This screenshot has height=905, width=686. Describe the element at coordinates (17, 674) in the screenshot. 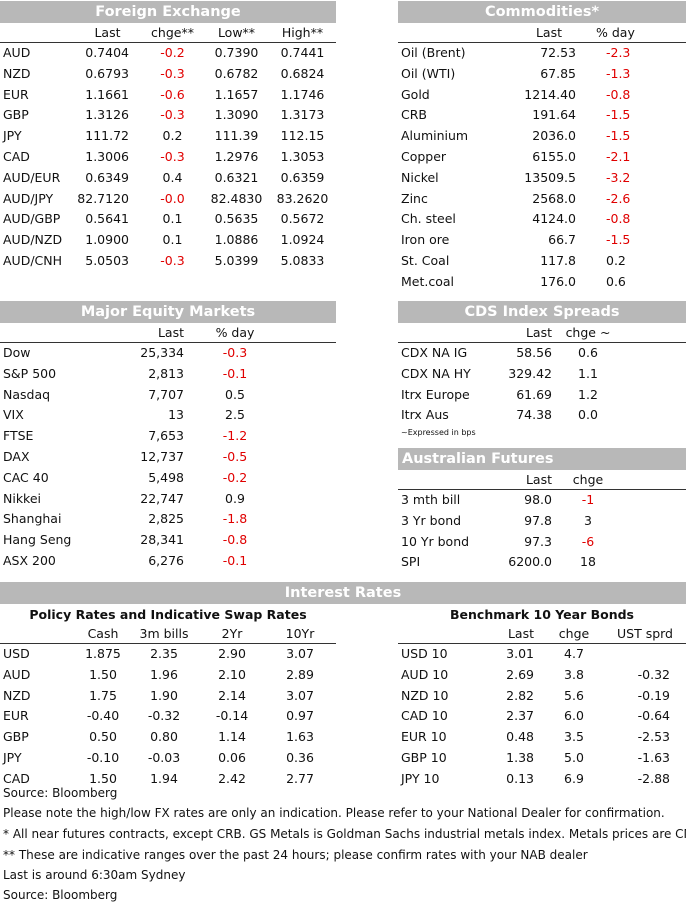

I see `policy-name: AUD` at that location.